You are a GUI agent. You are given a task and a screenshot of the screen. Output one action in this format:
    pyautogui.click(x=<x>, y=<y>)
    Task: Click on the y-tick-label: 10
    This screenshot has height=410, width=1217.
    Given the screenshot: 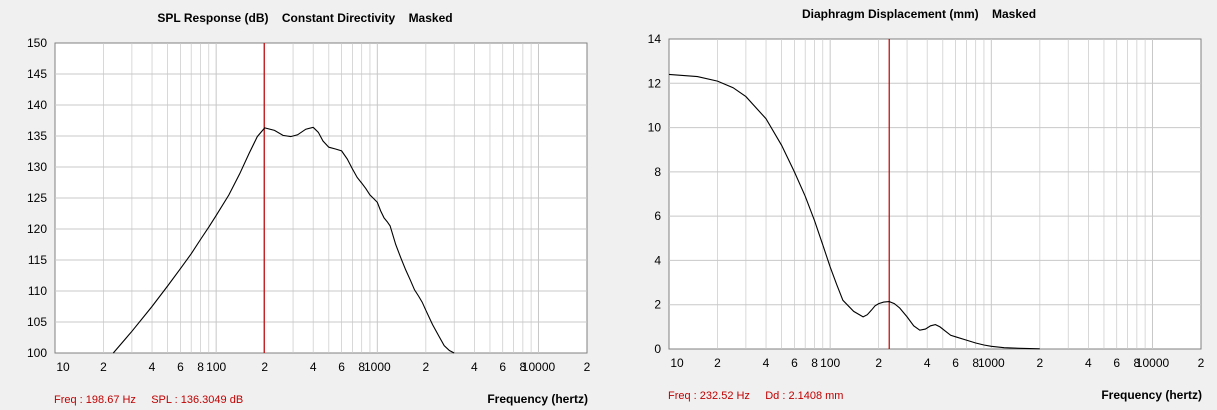 What is the action you would take?
    pyautogui.click(x=655, y=128)
    